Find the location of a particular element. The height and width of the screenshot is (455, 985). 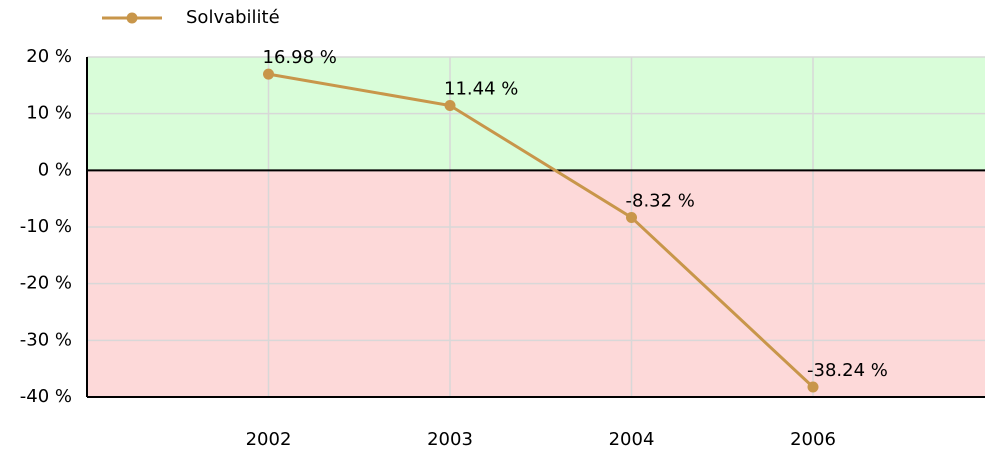

legend-label: Solvabilité is located at coordinates (233, 17).